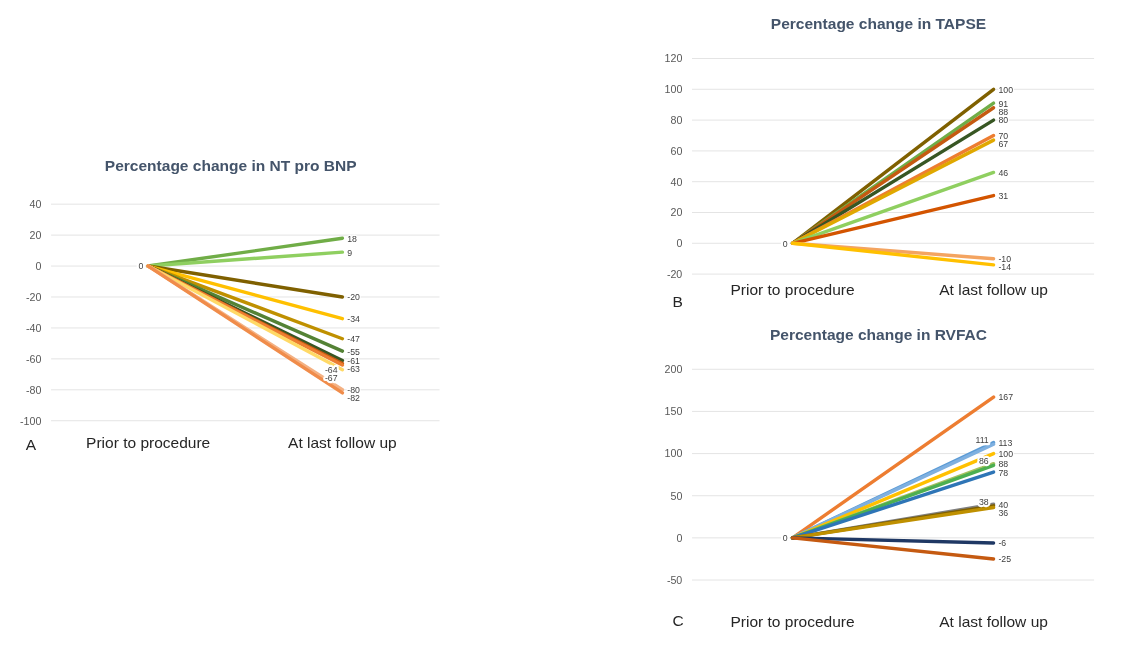 The image size is (1124, 659). I want to click on text: C, so click(678, 620).